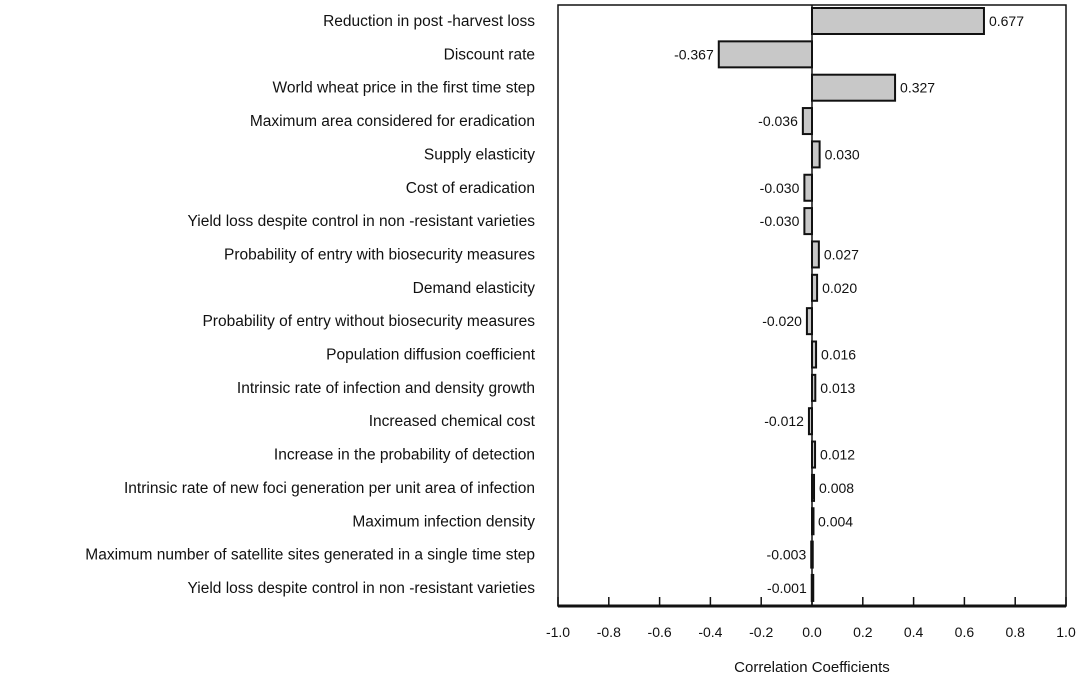  Describe the element at coordinates (470, 188) in the screenshot. I see `category-label: Cost of eradication` at that location.